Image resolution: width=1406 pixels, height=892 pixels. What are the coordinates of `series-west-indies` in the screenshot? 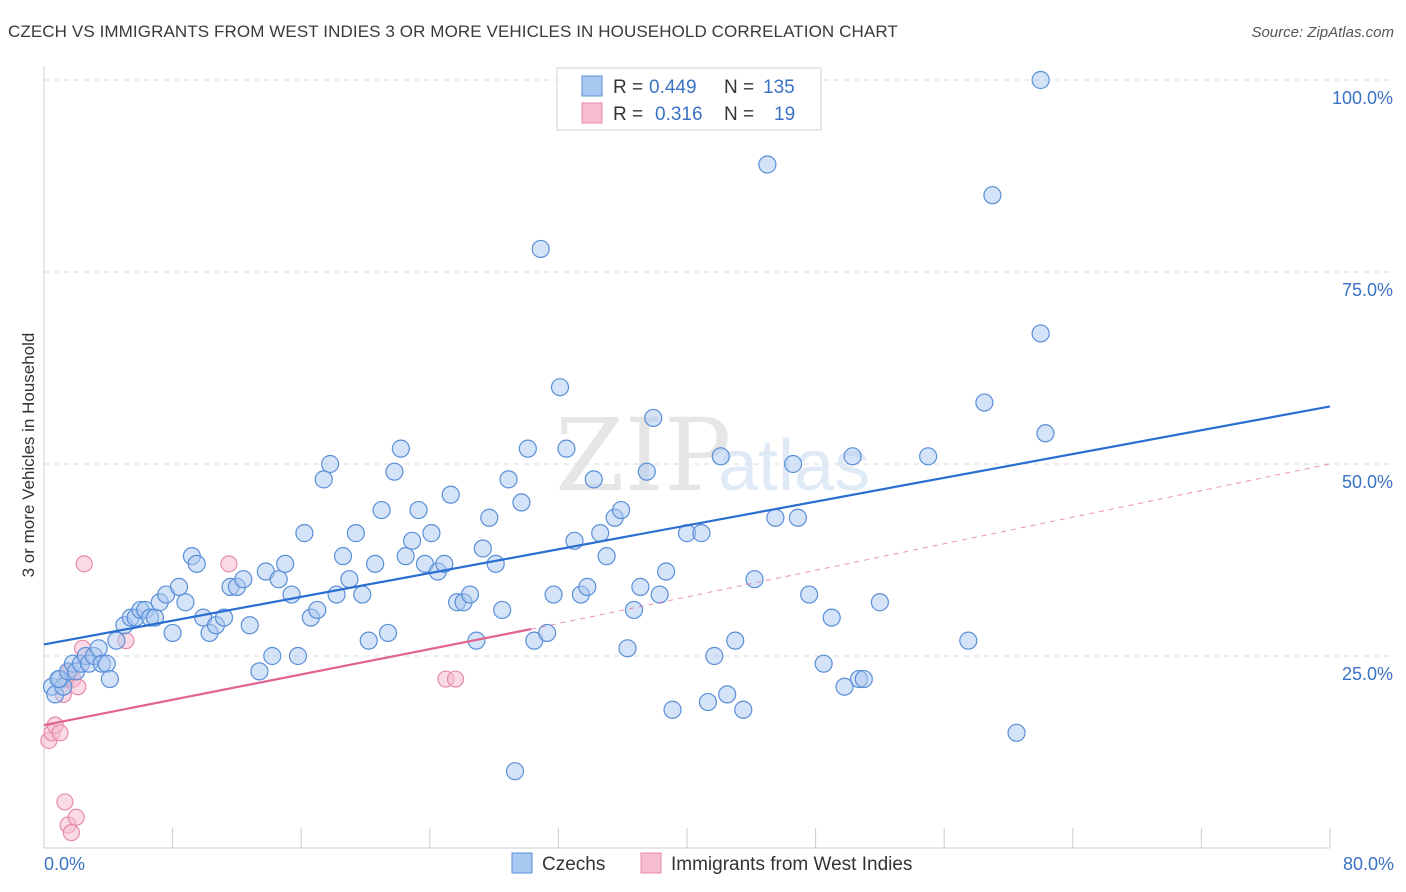 It's located at (252, 698).